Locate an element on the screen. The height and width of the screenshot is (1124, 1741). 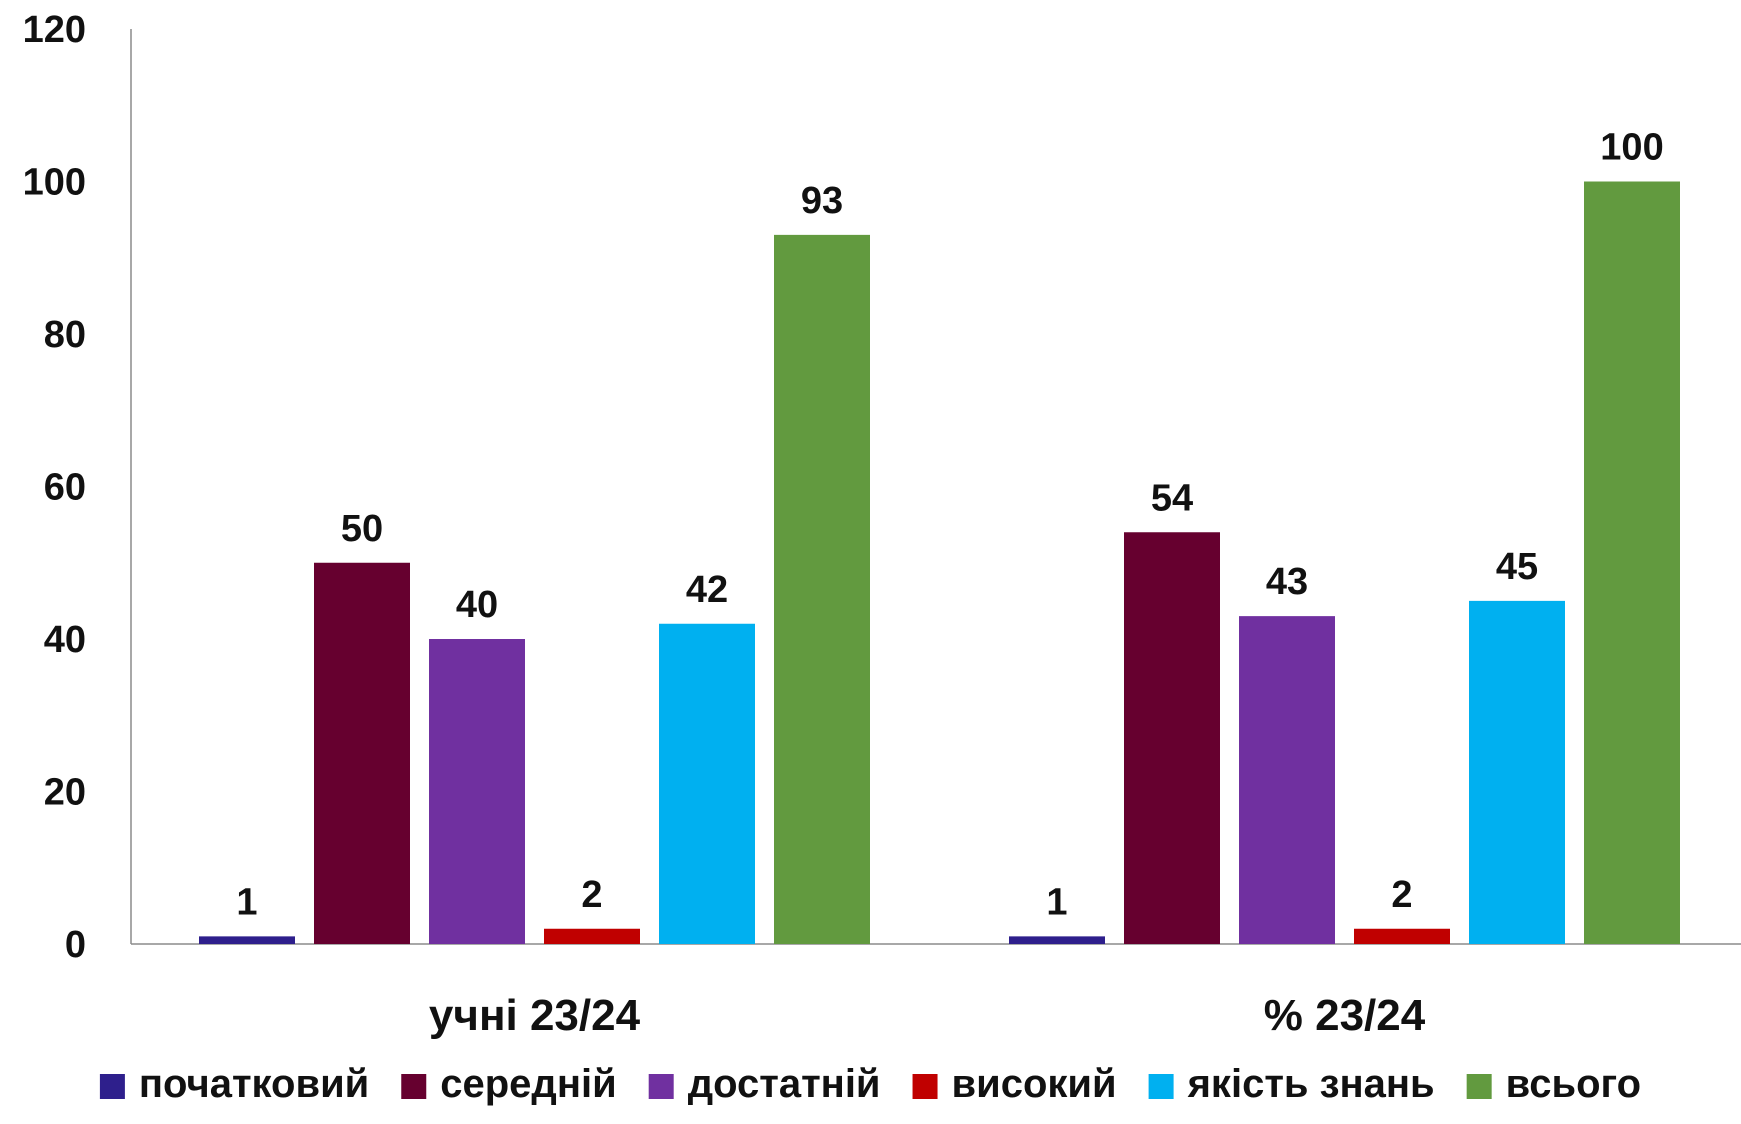
bar-value-label: 43 is located at coordinates (1287, 582).